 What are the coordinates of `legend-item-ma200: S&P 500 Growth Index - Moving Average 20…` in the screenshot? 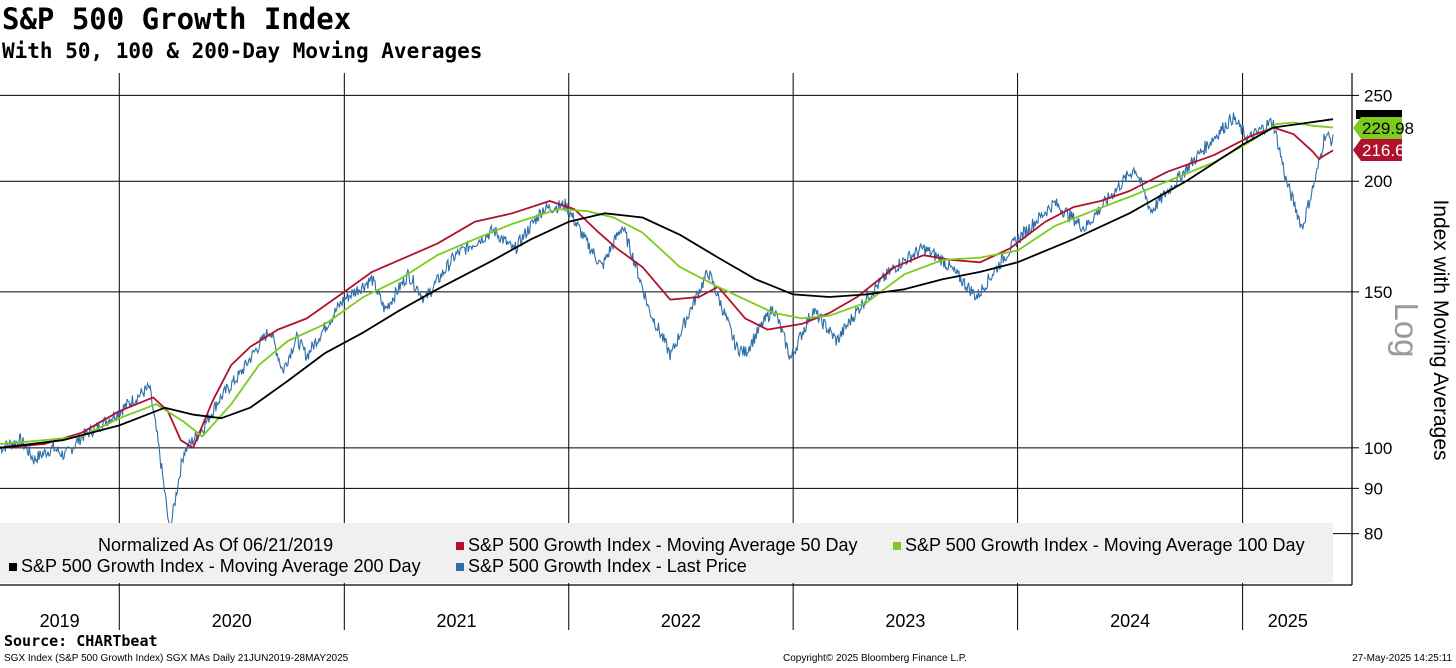 It's located at (221, 566).